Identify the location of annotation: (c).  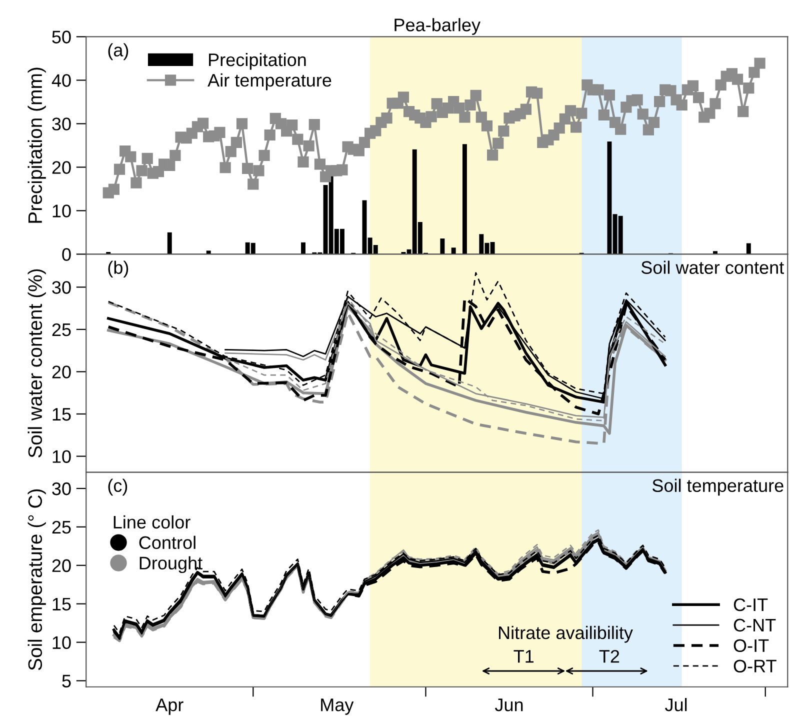
(118, 487).